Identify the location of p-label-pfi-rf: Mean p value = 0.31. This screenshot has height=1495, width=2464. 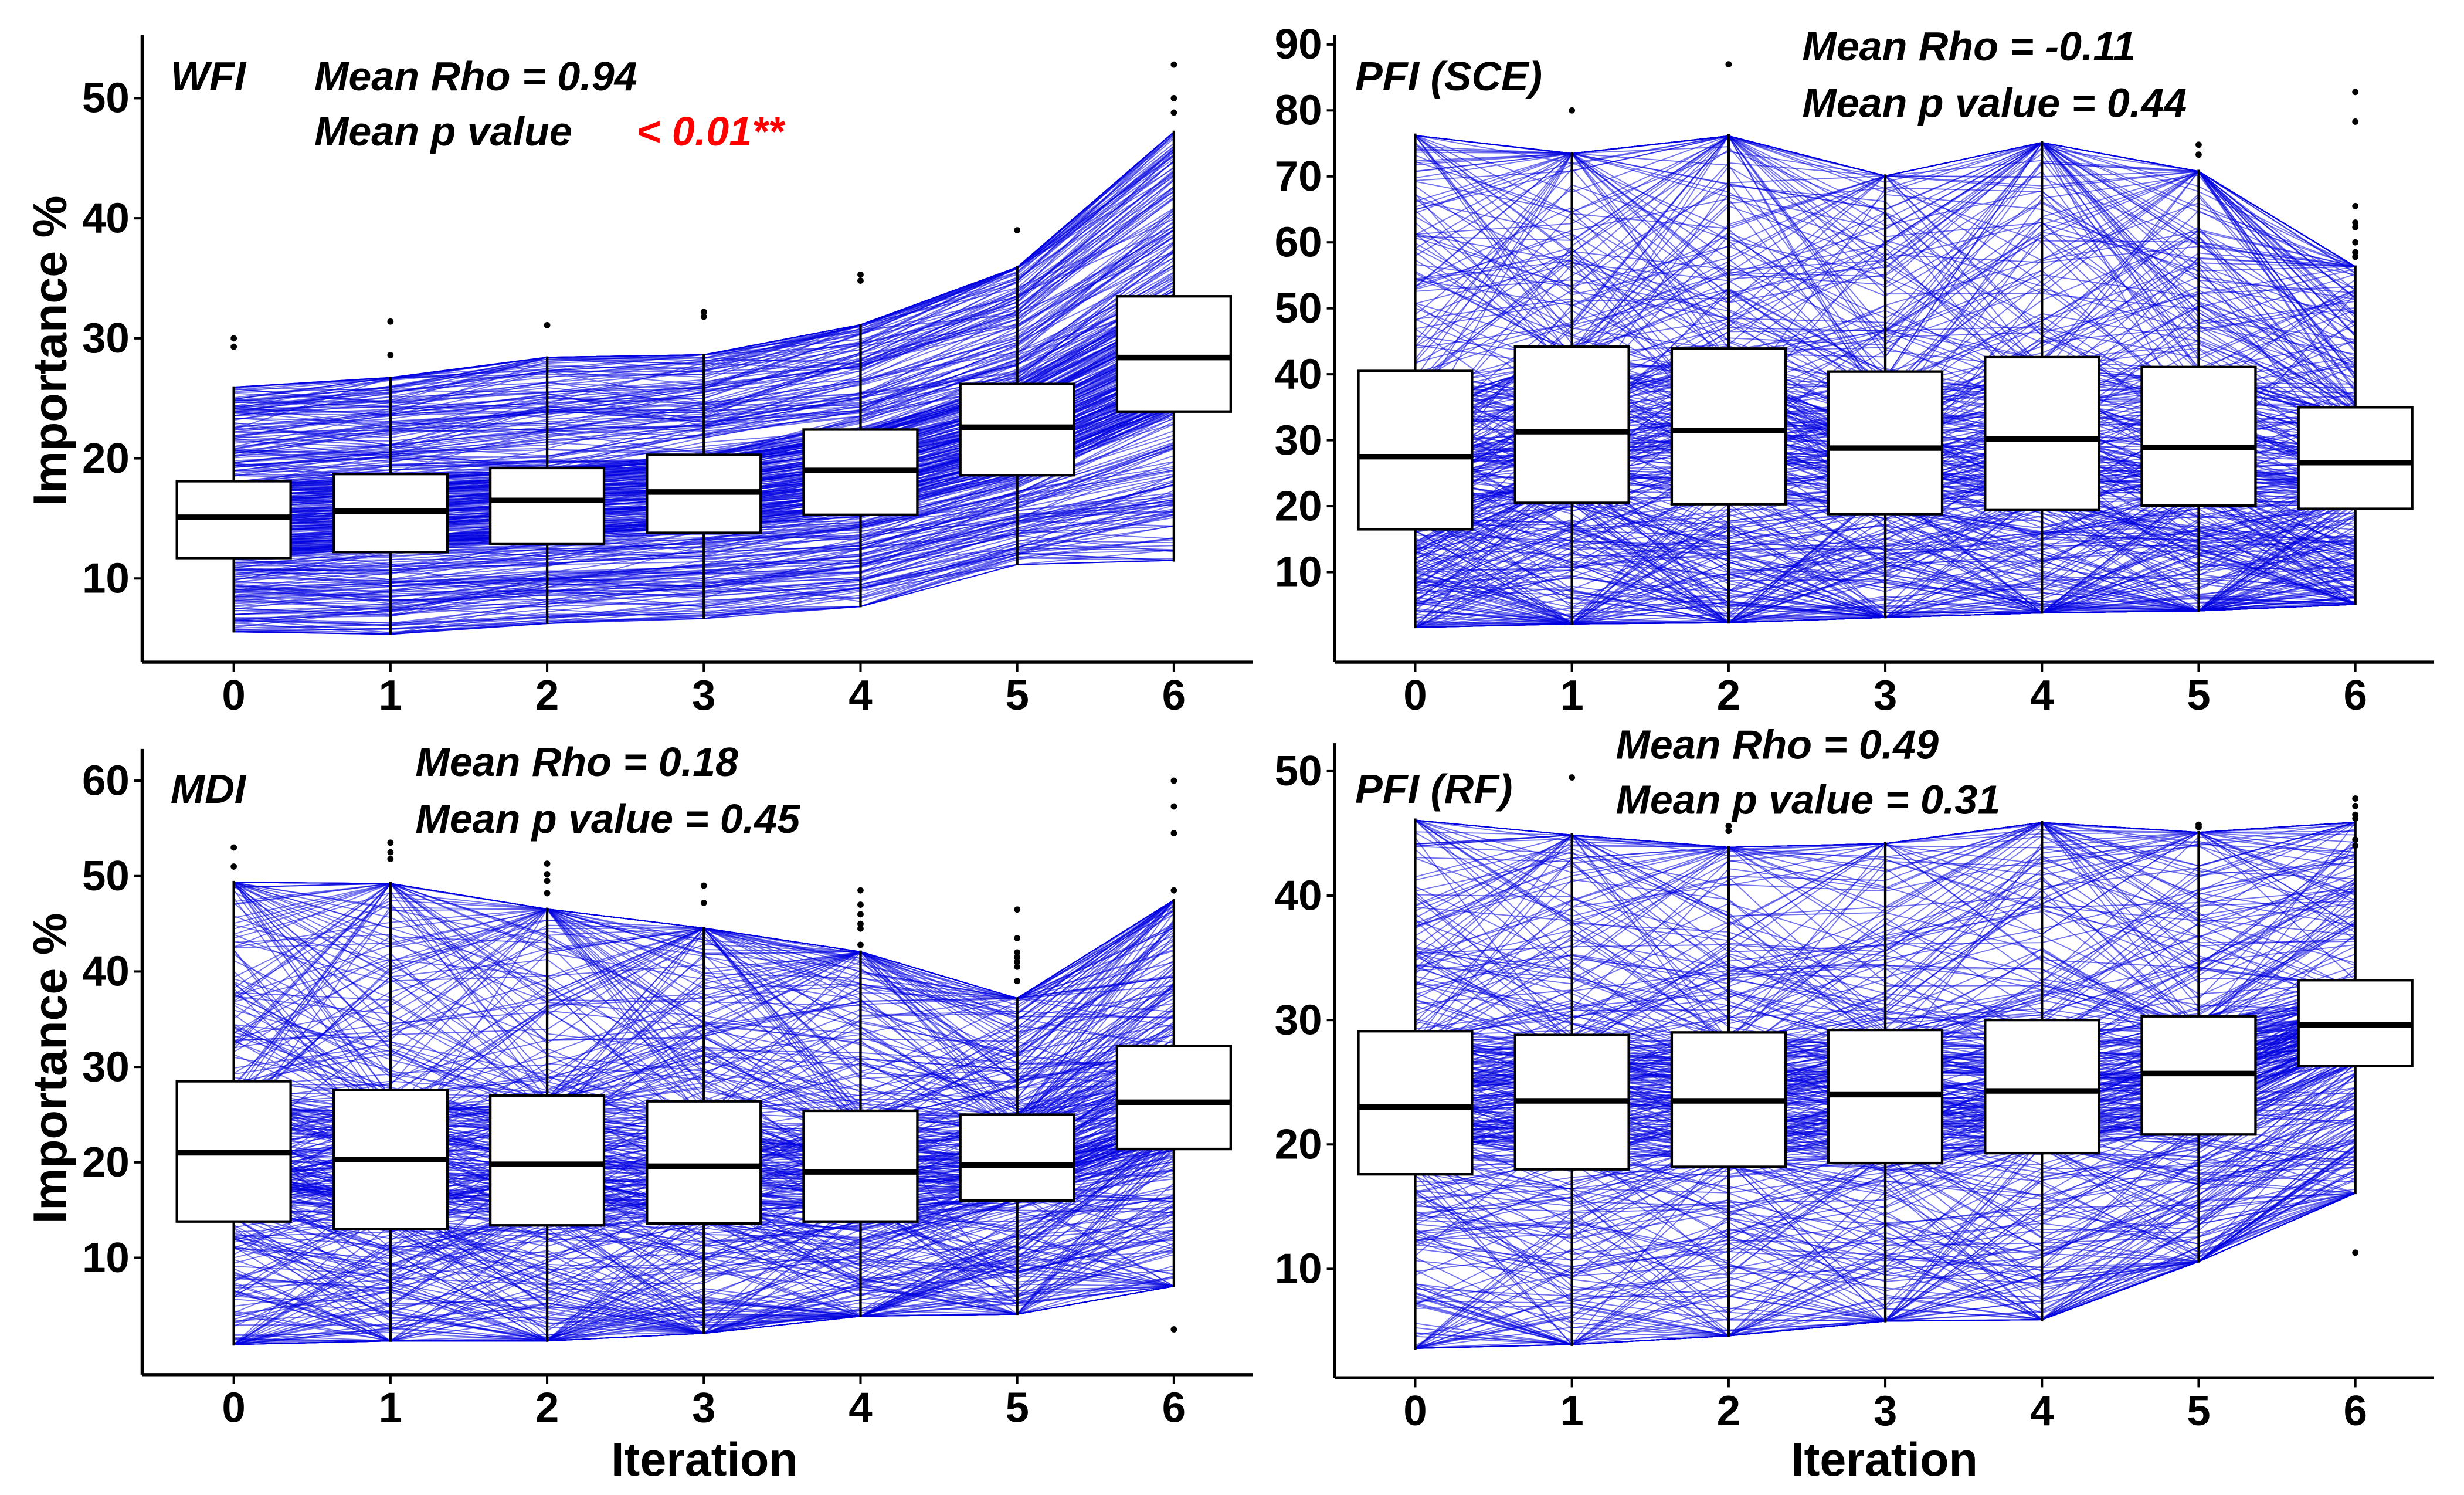
(1808, 800).